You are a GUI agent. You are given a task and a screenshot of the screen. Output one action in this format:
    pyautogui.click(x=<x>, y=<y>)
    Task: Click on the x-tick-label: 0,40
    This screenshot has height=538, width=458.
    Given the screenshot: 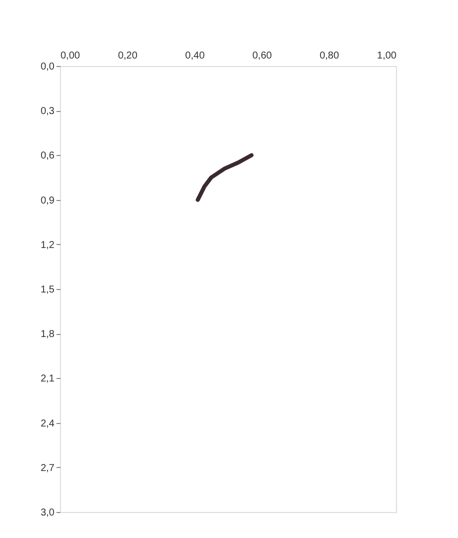 What is the action you would take?
    pyautogui.click(x=195, y=56)
    